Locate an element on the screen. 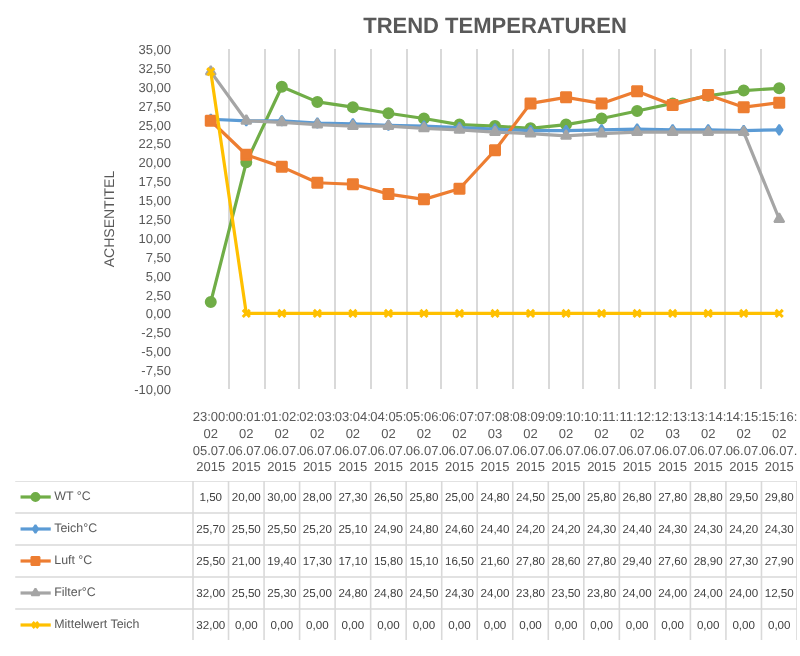 The width and height of the screenshot is (800, 656). chart-title: TREND TEMPERATUREN is located at coordinates (495, 27).